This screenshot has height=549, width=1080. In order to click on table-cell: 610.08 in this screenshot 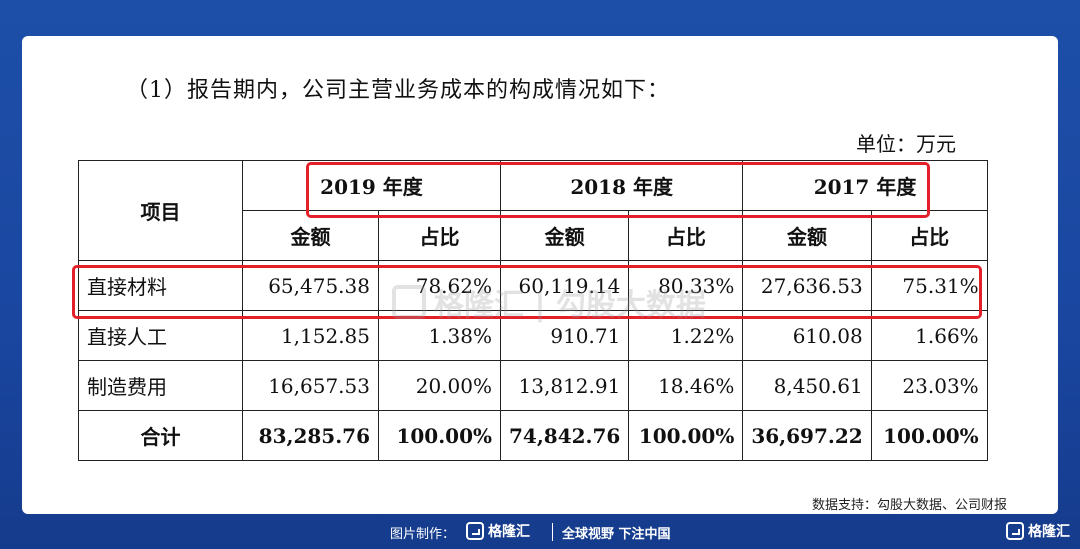, I will do `click(807, 335)`.